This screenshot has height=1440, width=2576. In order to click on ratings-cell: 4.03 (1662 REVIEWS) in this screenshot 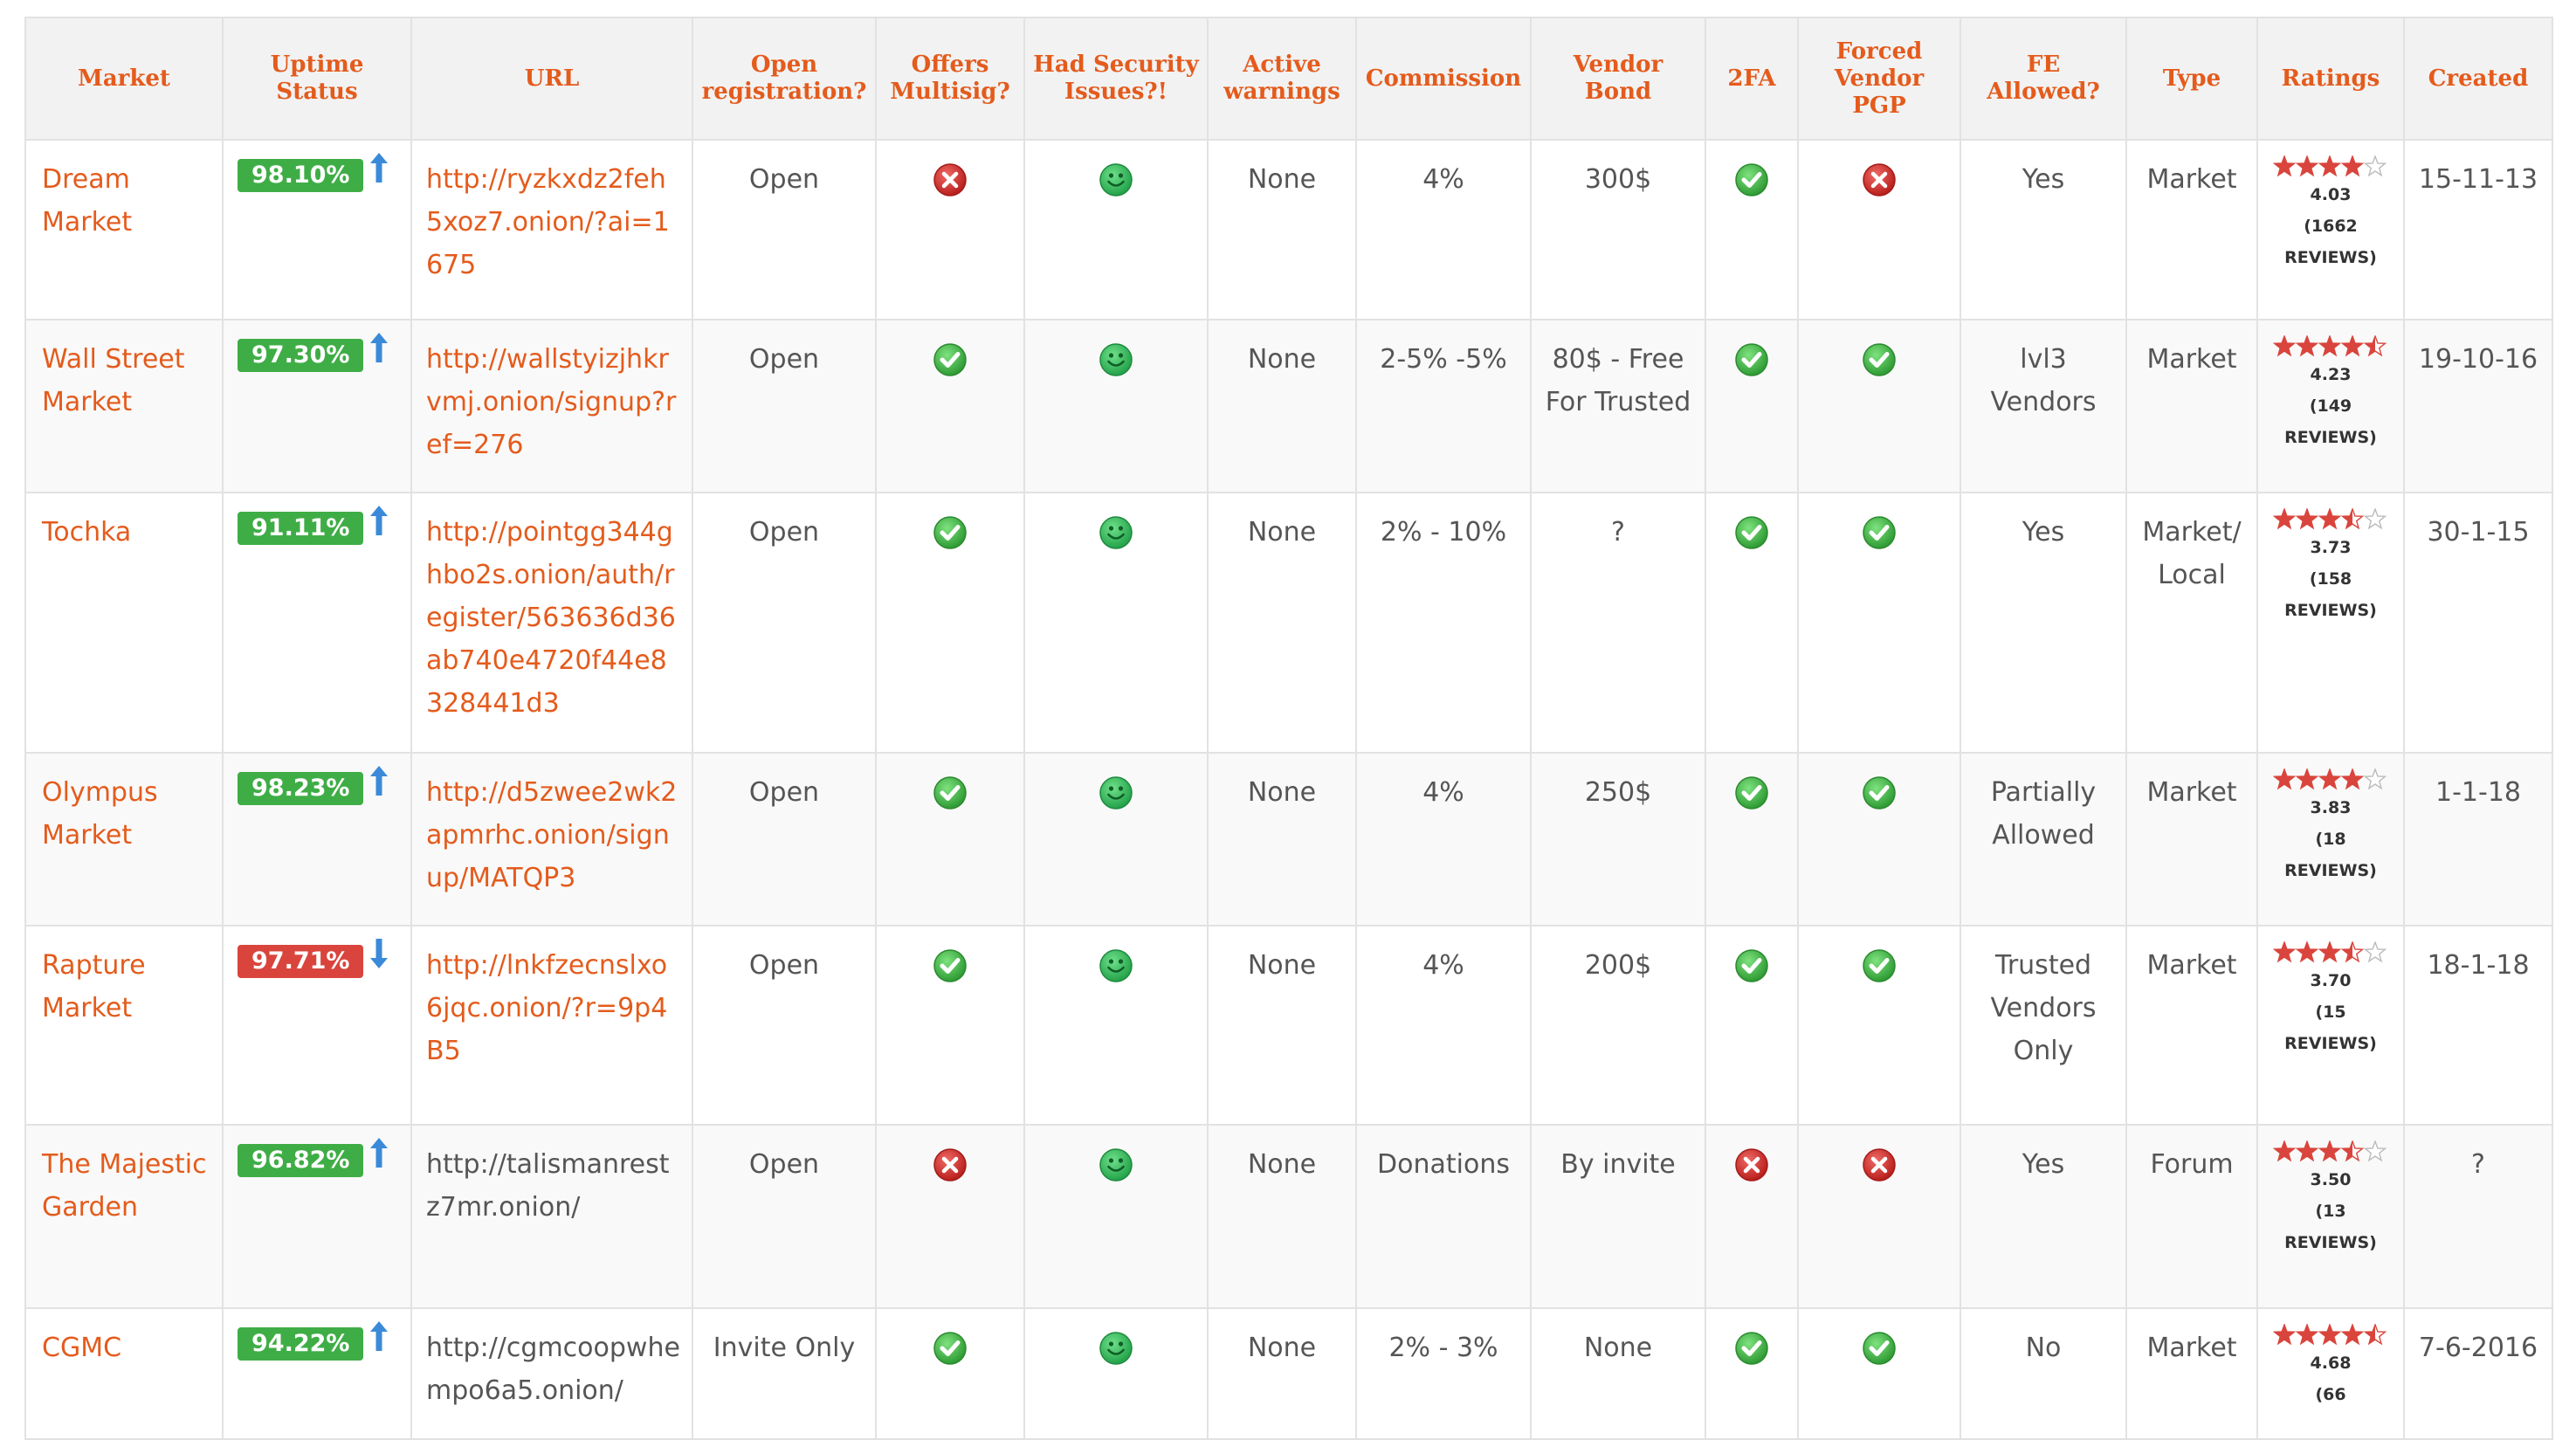, I will do `click(2330, 229)`.